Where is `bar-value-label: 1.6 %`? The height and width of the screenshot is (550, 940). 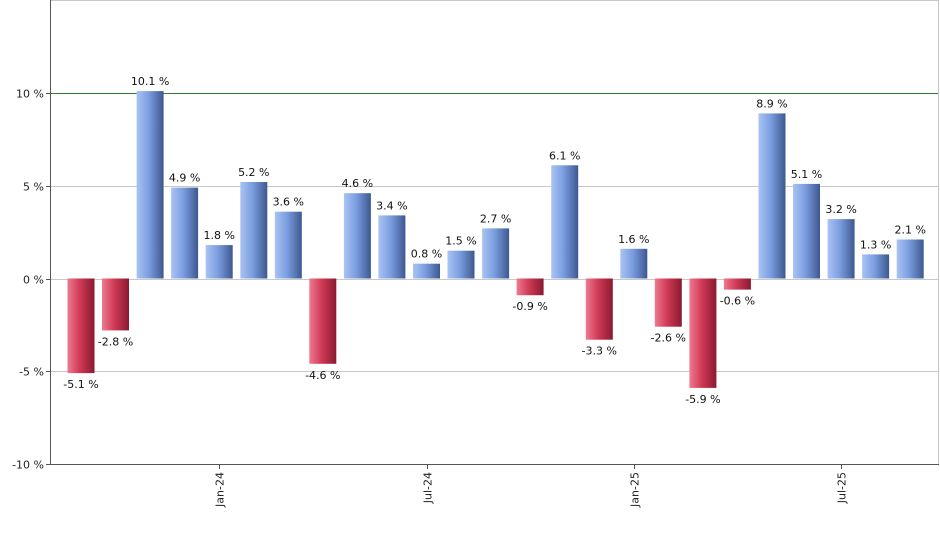 bar-value-label: 1.6 % is located at coordinates (633, 239).